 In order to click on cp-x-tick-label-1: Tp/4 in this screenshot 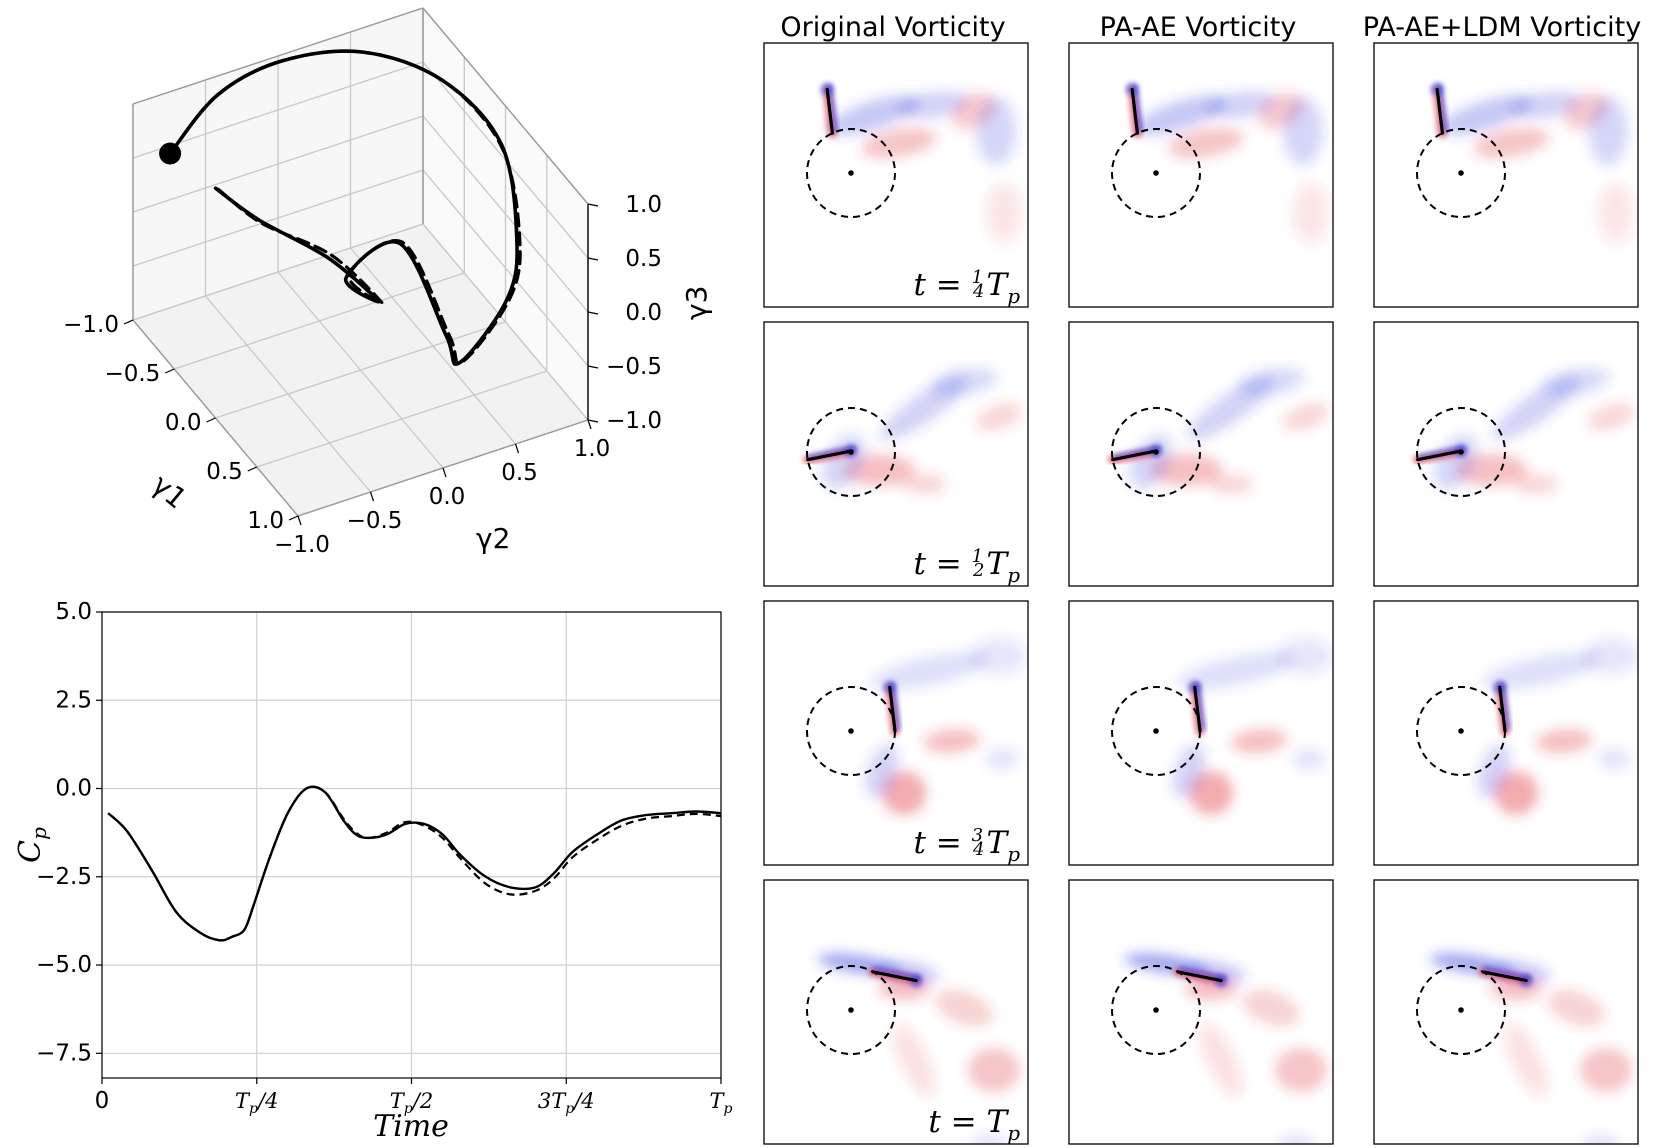, I will do `click(256, 1103)`.